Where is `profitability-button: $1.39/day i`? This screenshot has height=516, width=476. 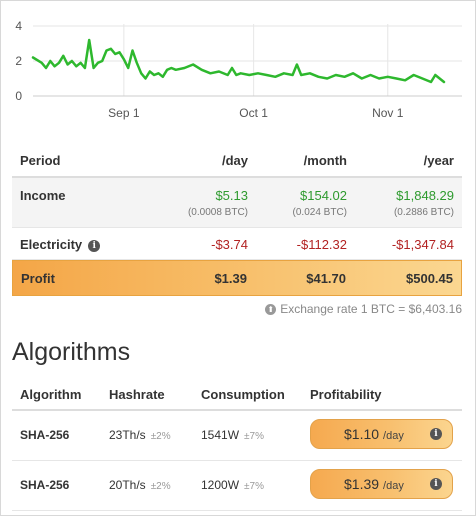
profitability-button: $1.39/day i is located at coordinates (381, 484).